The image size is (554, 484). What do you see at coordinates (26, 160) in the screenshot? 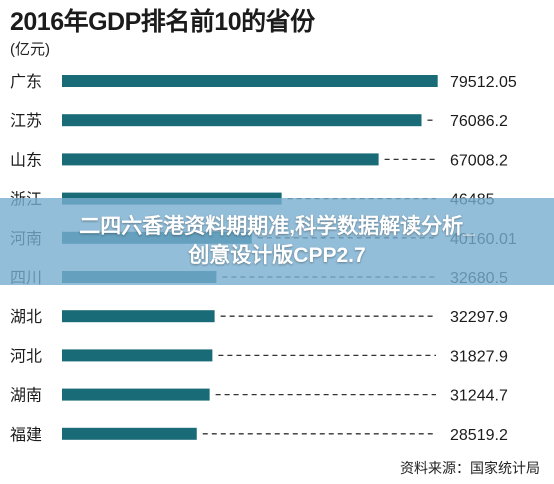
I see `category-label: 山东` at bounding box center [26, 160].